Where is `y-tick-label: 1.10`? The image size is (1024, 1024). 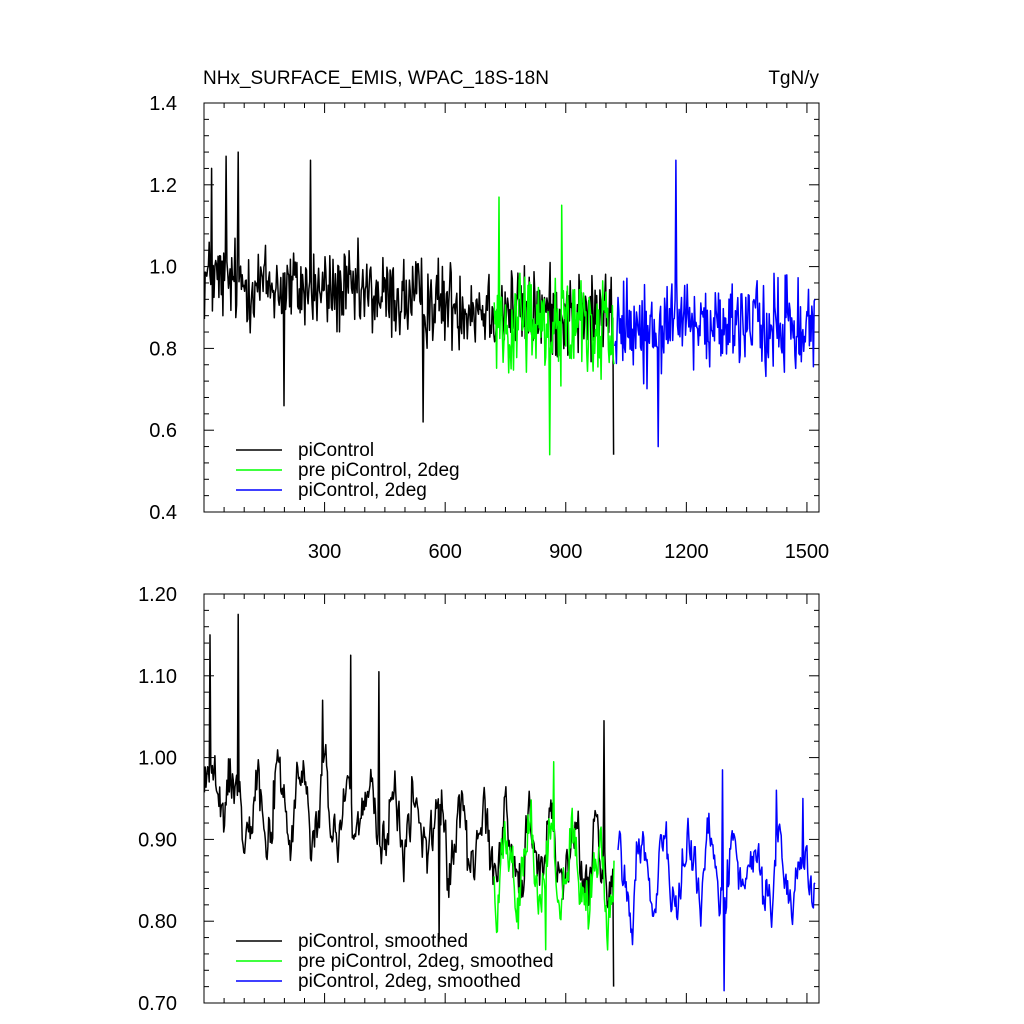 y-tick-label: 1.10 is located at coordinates (157, 677).